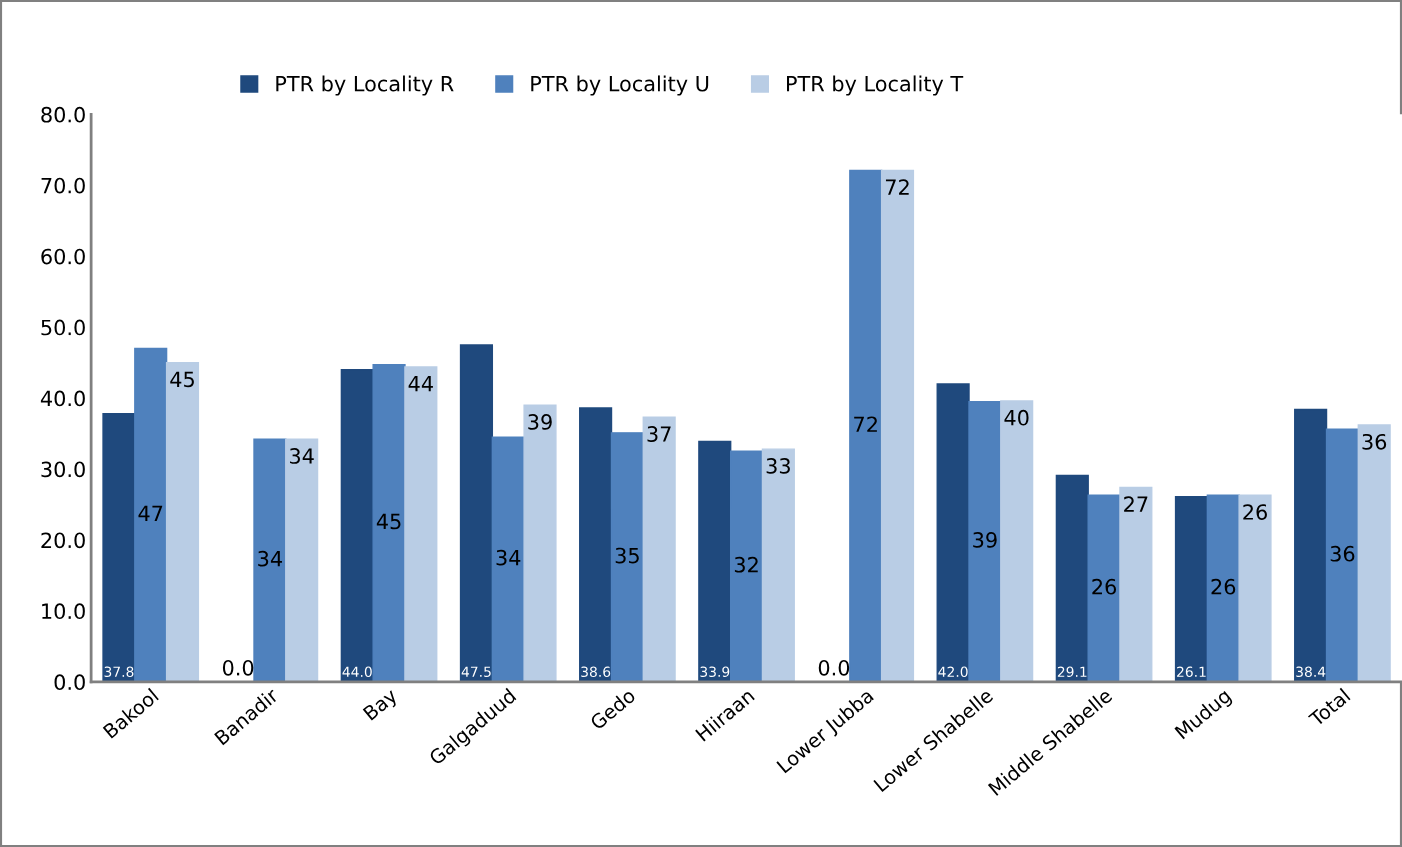 This screenshot has height=847, width=1402. Describe the element at coordinates (63, 327) in the screenshot. I see `y-tick-label: 50.0` at that location.